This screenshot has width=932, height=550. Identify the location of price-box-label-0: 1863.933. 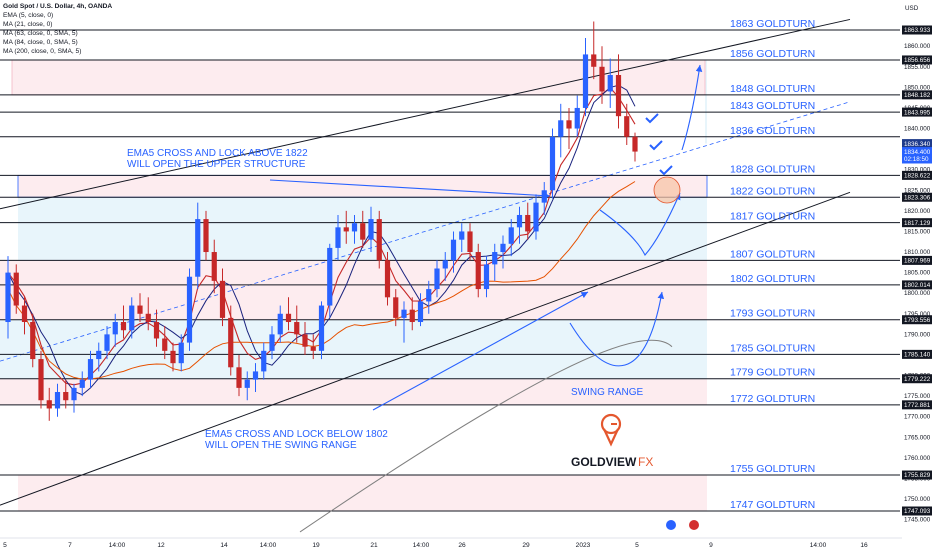
(917, 30).